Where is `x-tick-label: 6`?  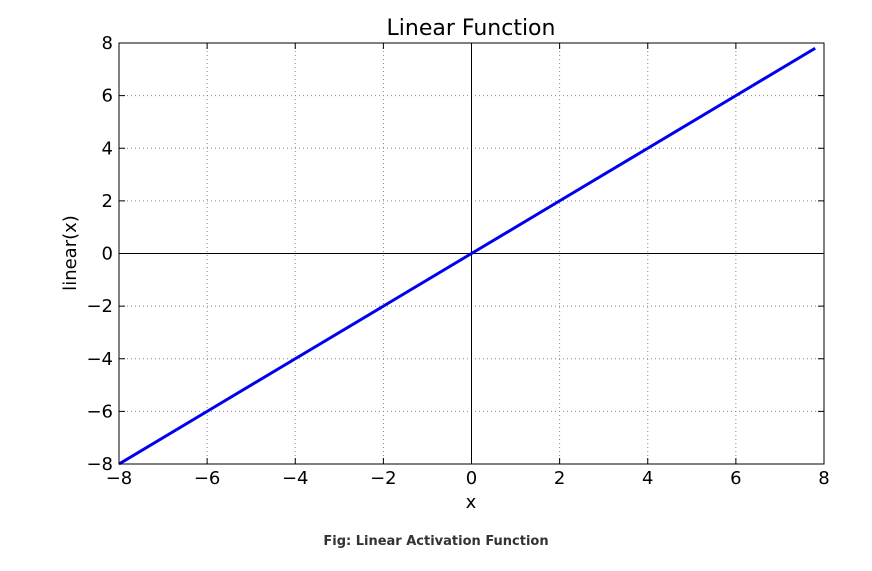
x-tick-label: 6 is located at coordinates (735, 478).